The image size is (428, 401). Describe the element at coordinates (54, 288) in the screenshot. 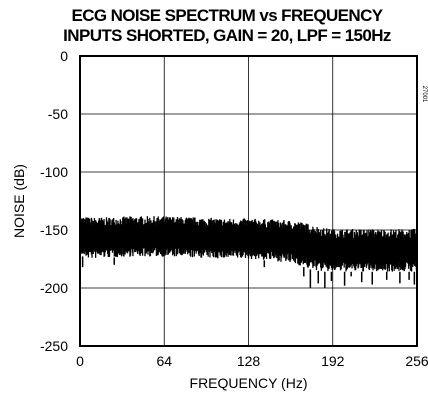

I see `y-tick-label: -200` at that location.